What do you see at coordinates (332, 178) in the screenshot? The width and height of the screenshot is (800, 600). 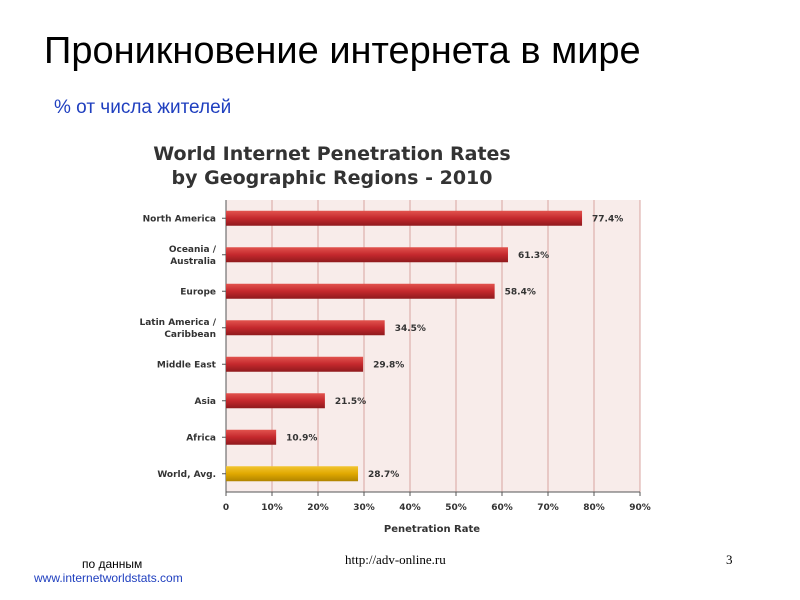 I see `chart-title-line: by Geographic Regions - 2010` at bounding box center [332, 178].